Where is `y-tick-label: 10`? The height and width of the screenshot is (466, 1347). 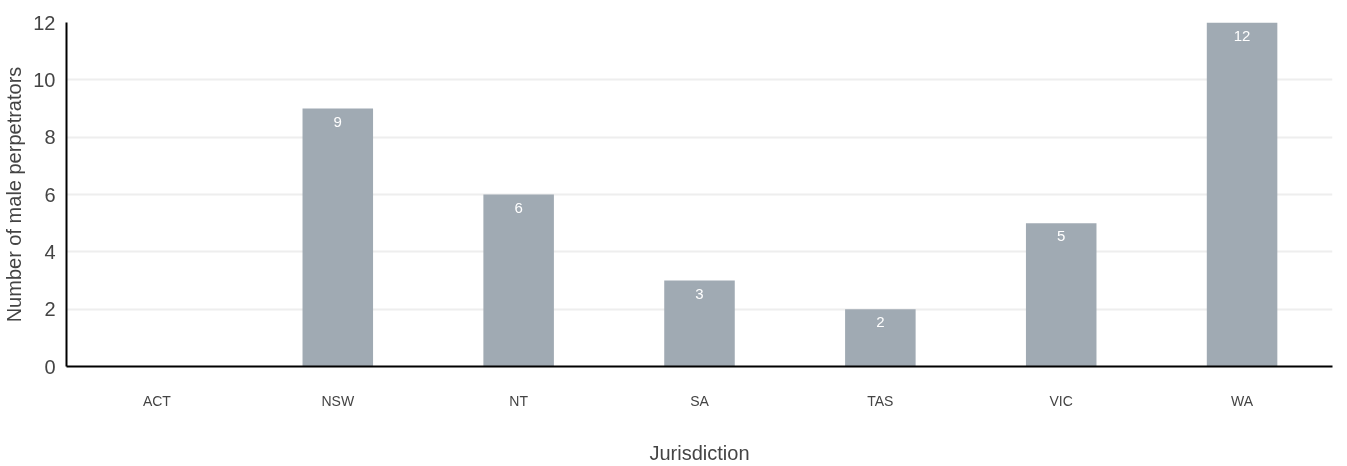
y-tick-label: 10 is located at coordinates (44, 79).